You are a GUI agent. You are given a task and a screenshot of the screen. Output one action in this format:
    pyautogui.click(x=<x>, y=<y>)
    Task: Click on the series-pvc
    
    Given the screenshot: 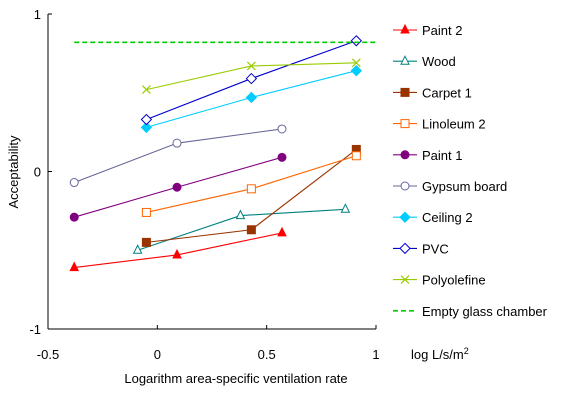 What is the action you would take?
    pyautogui.click(x=251, y=80)
    